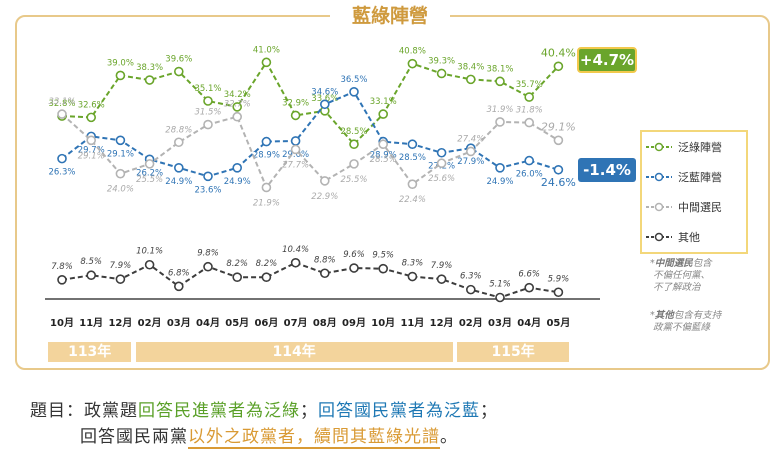 The width and height of the screenshot is (780, 457). Describe the element at coordinates (237, 323) in the screenshot. I see `x-tick-6: 05月` at that location.